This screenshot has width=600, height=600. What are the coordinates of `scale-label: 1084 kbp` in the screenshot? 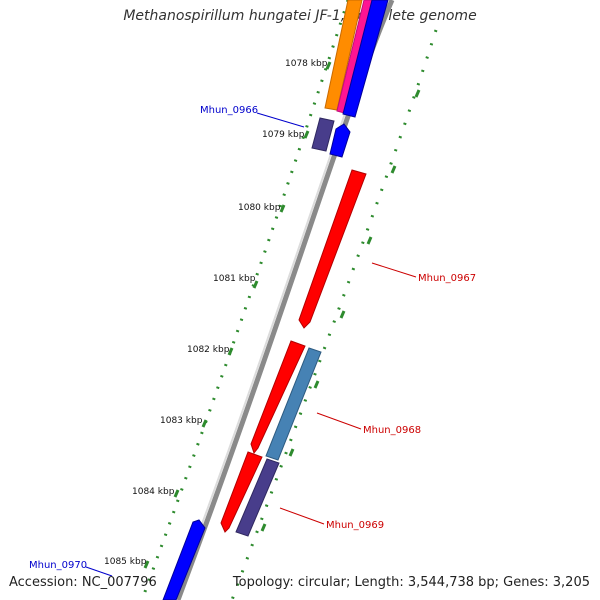 It's located at (153, 492).